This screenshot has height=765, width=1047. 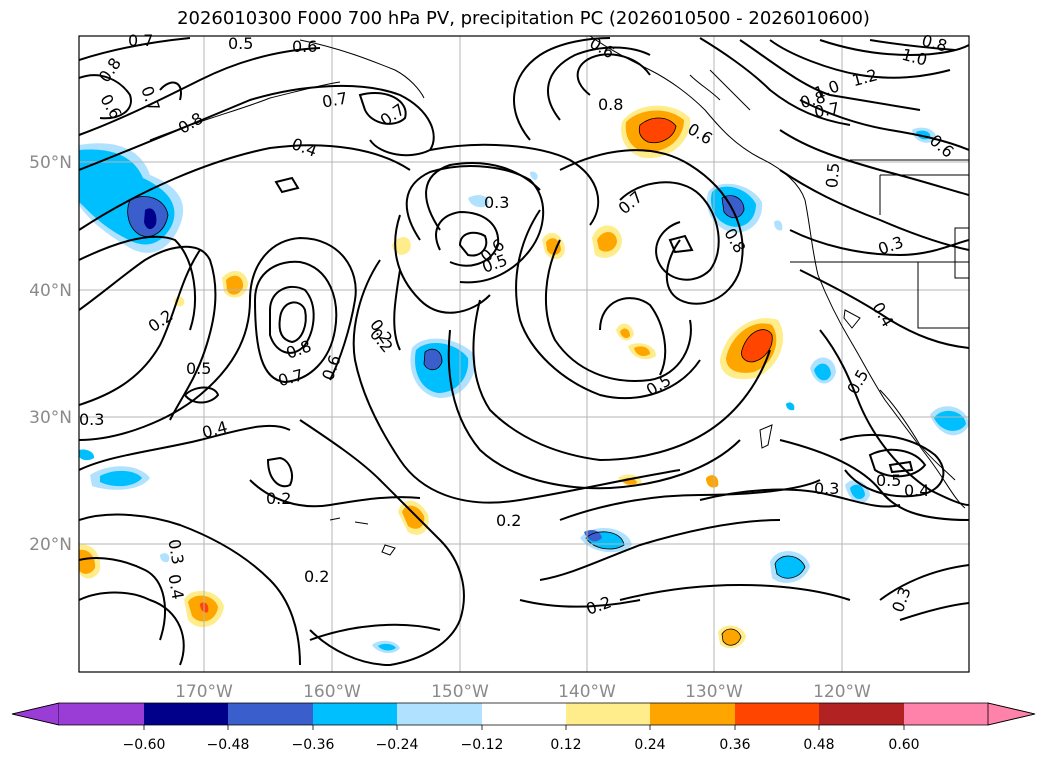 I want to click on colorbar-seg-lightblue, so click(x=439, y=714).